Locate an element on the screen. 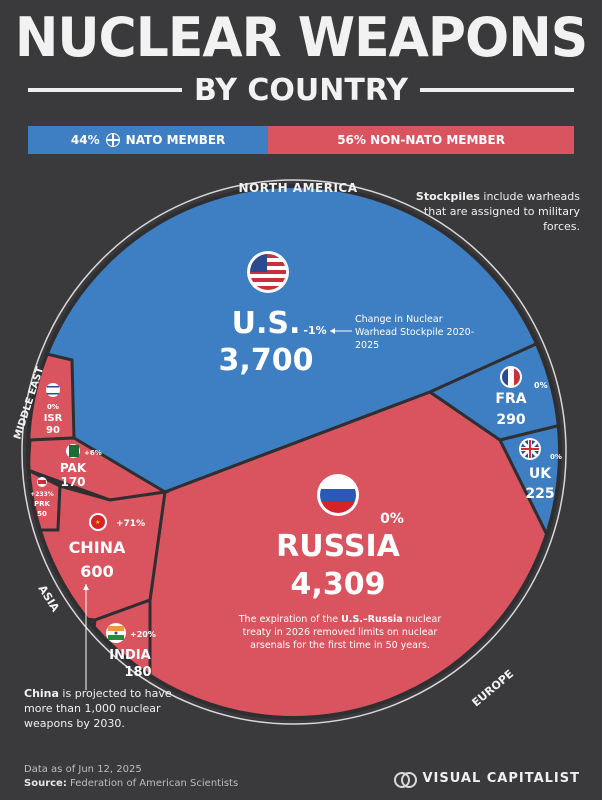 The height and width of the screenshot is (800, 602). legend-nato-text: NATO MEMBER is located at coordinates (175, 140).